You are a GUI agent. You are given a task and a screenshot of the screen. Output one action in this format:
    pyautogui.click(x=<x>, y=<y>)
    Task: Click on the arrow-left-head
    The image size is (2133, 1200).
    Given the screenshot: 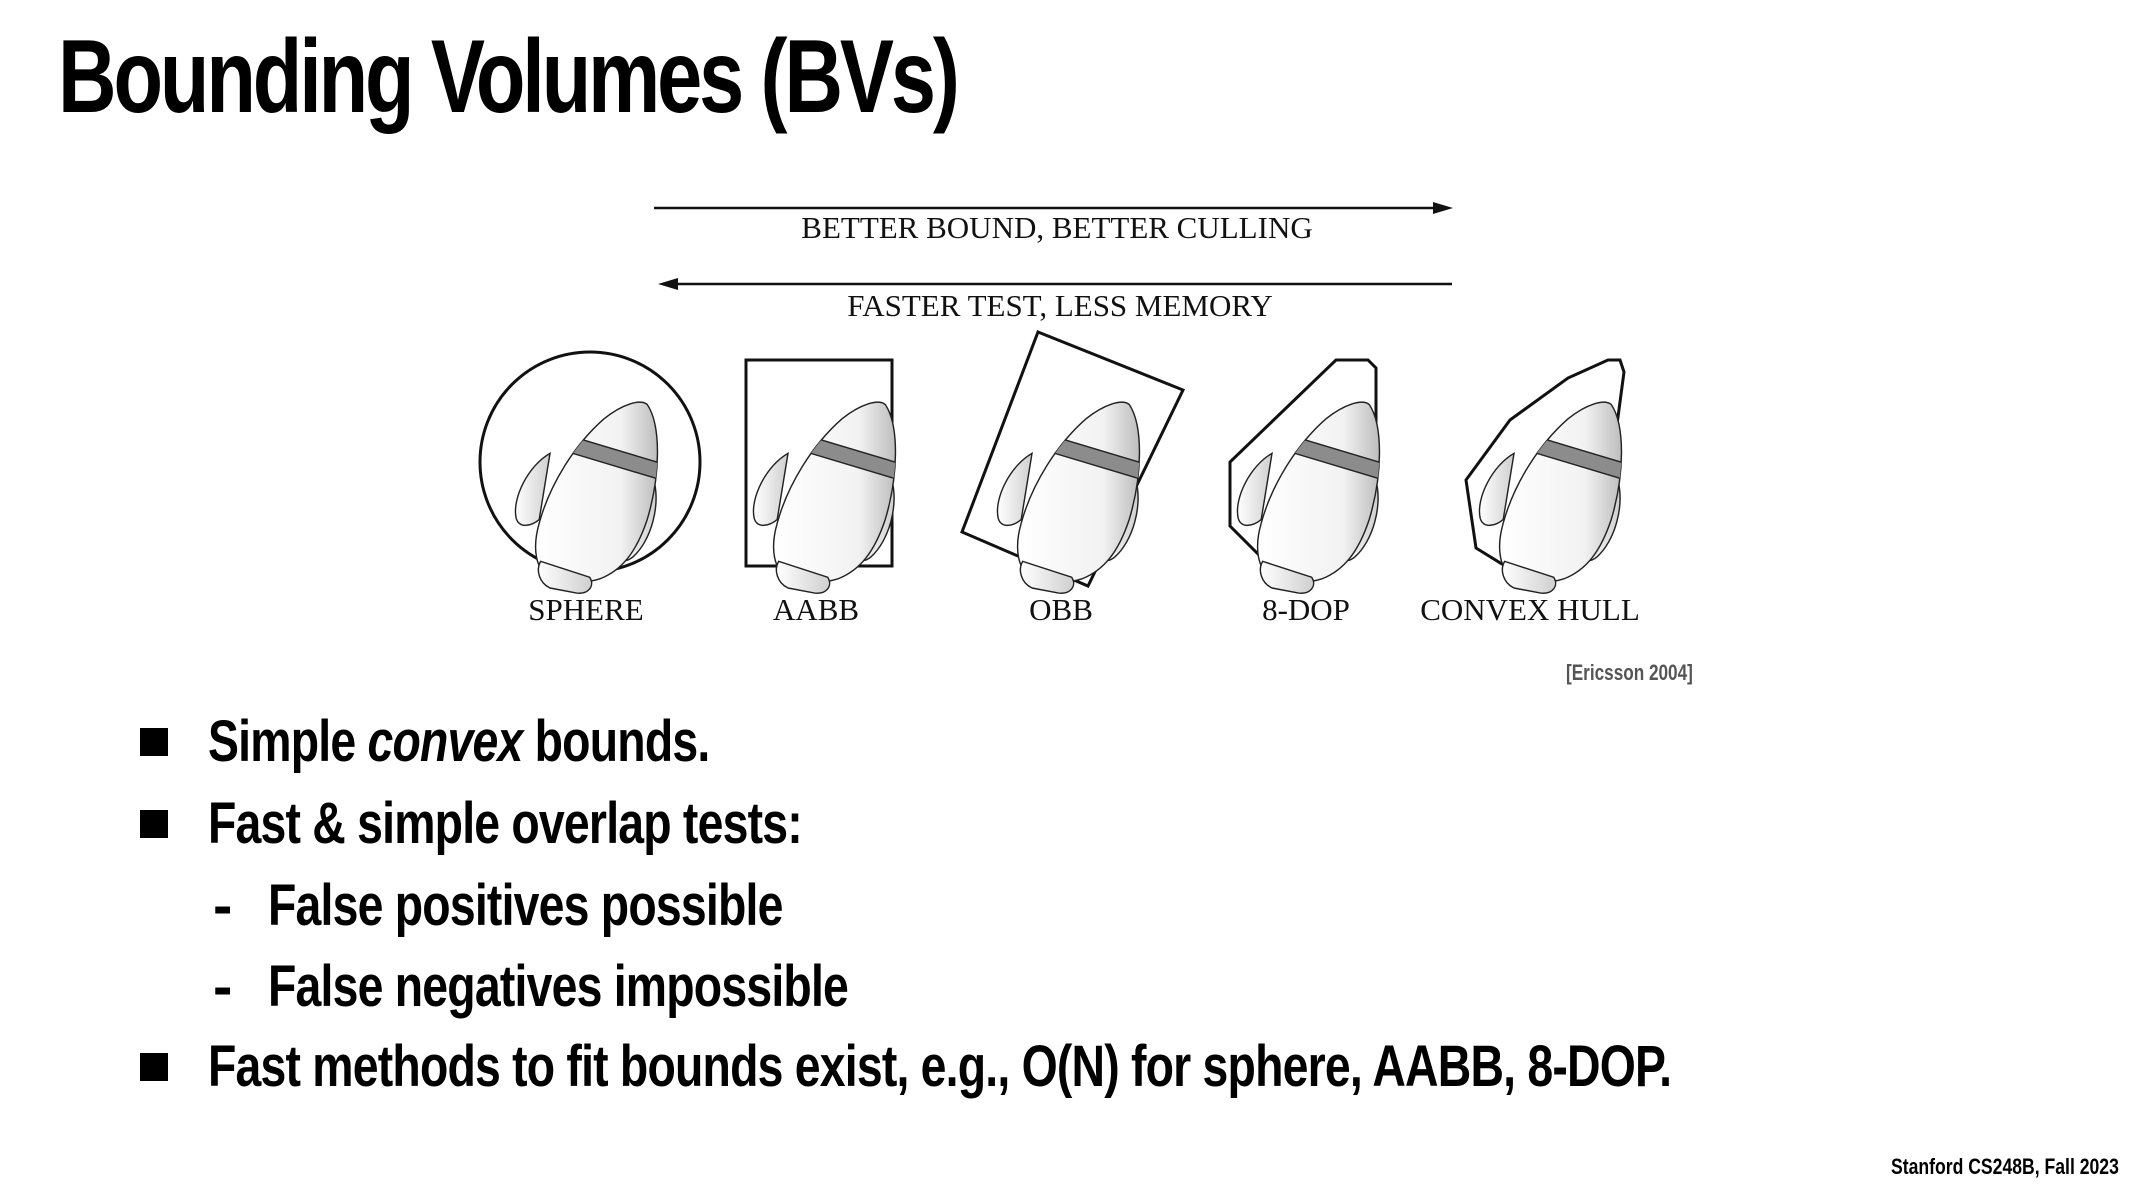 What is the action you would take?
    pyautogui.click(x=668, y=284)
    